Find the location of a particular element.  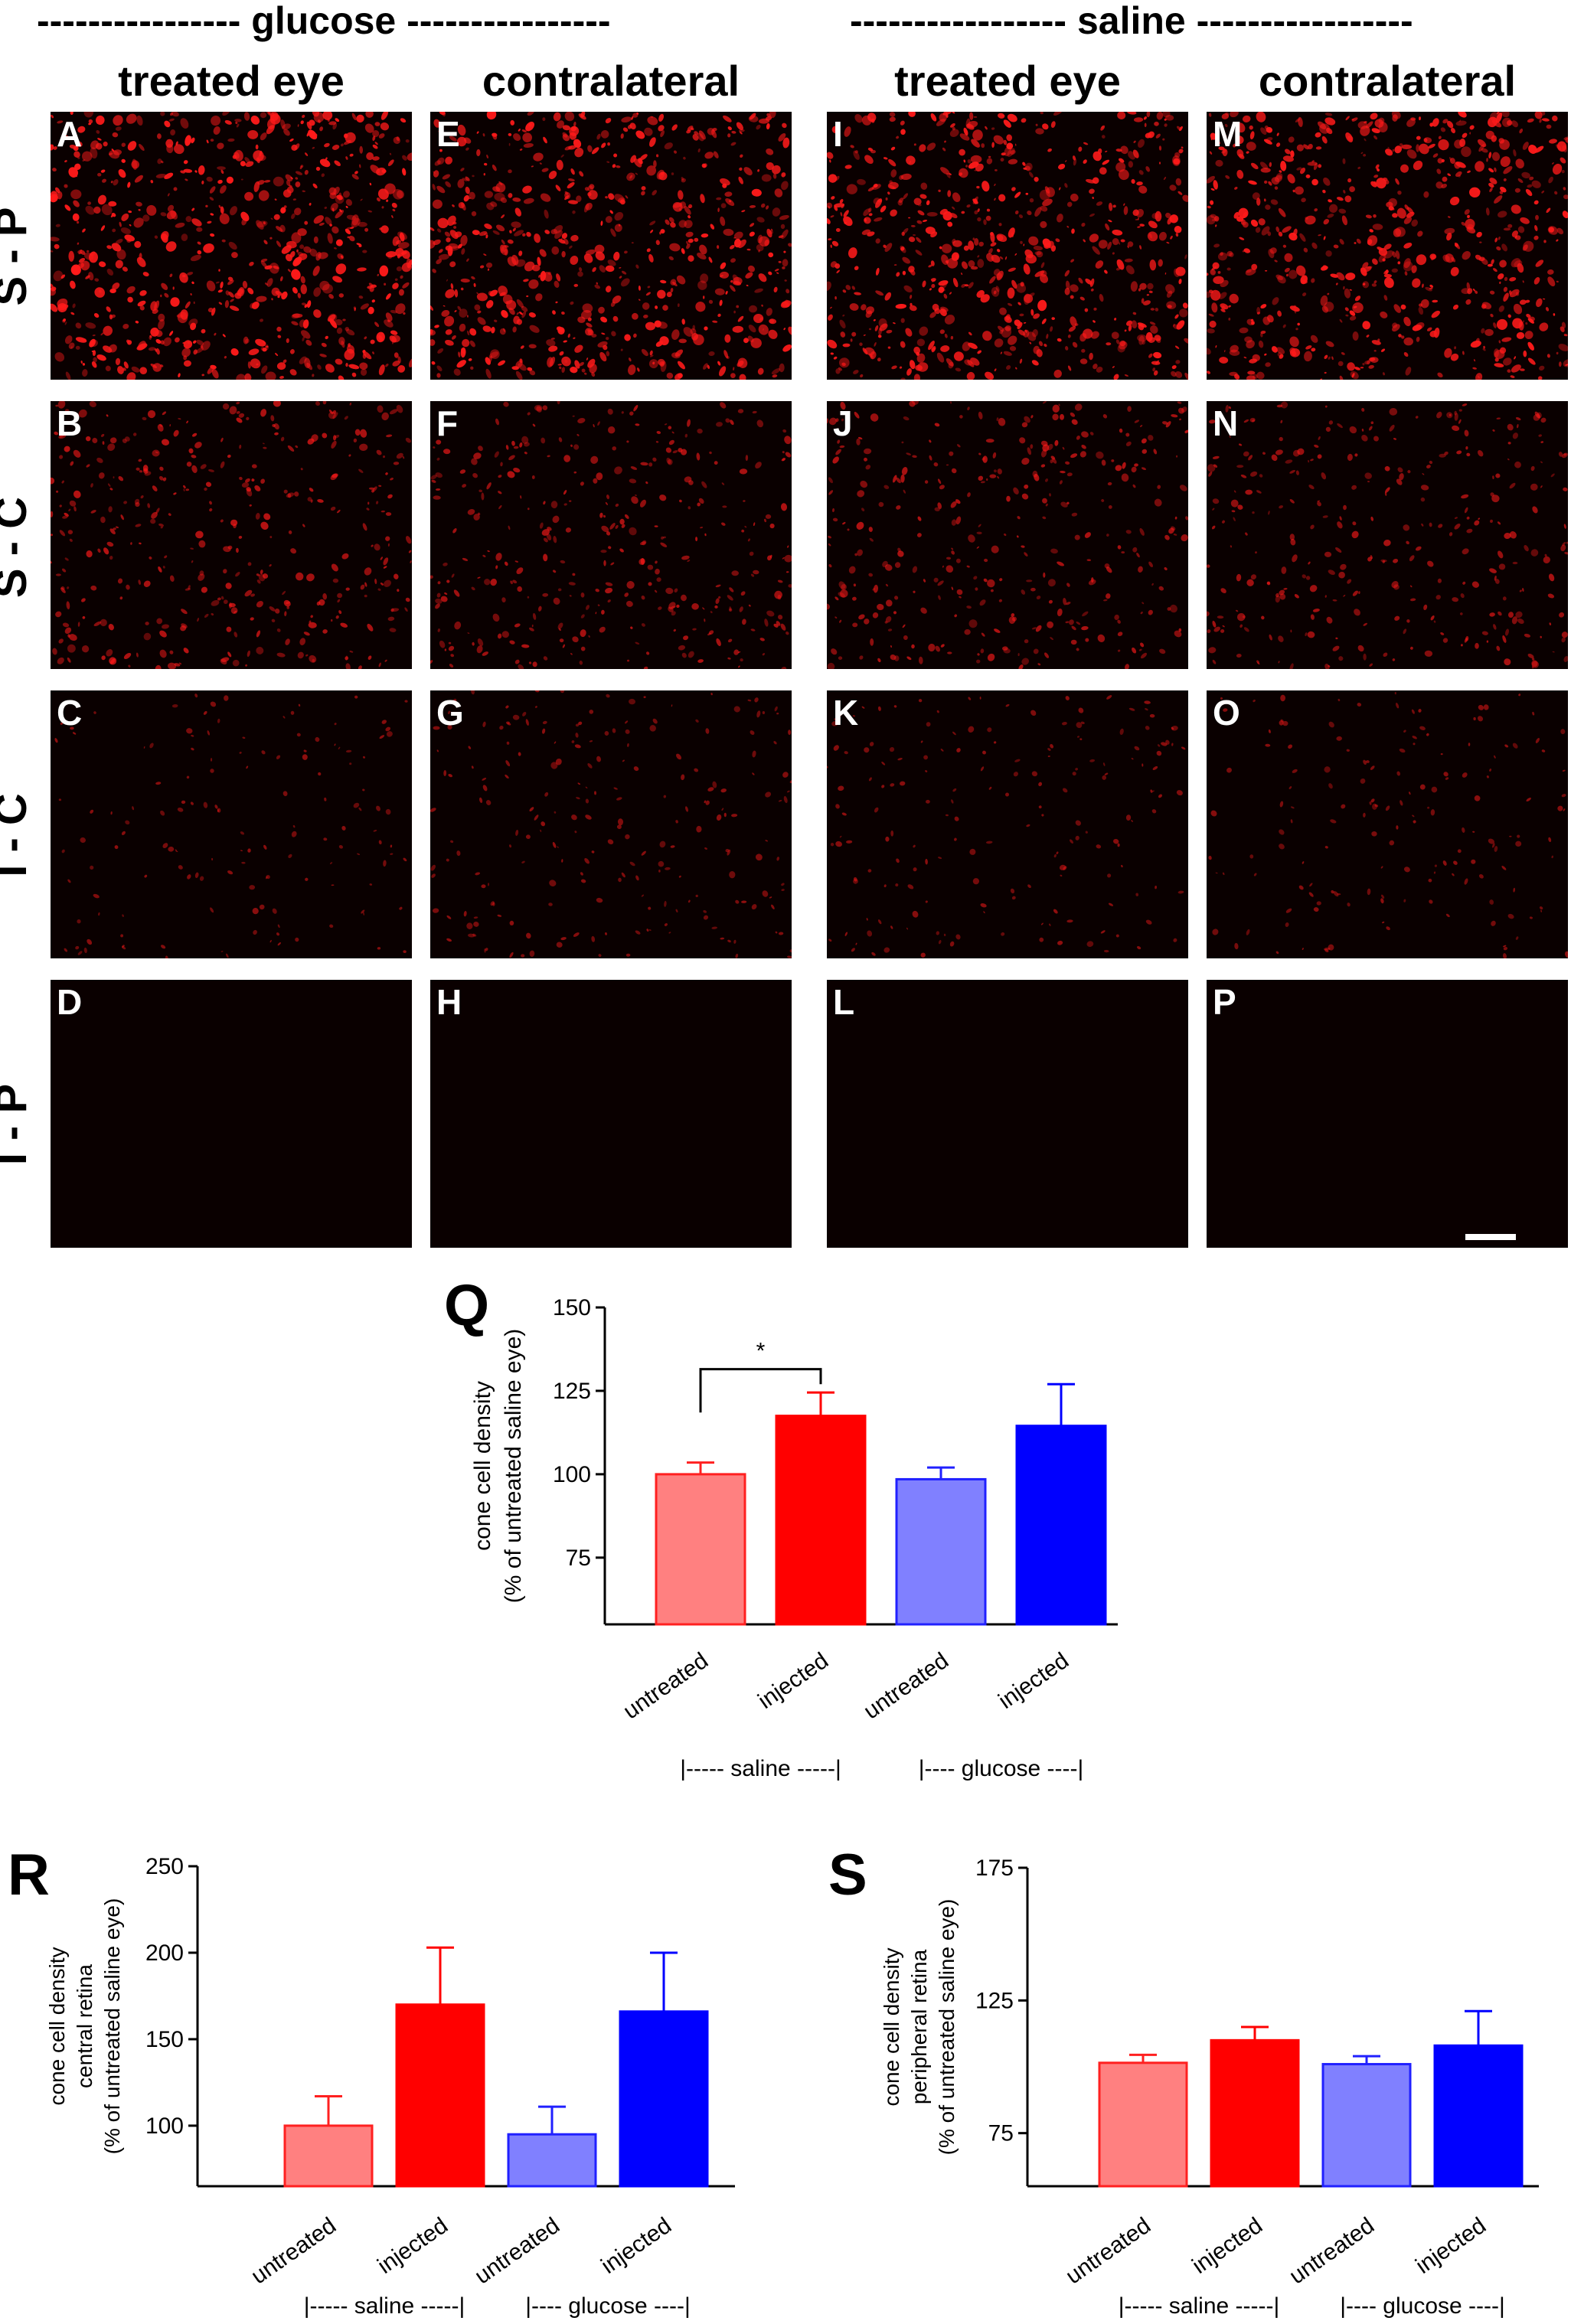

row-header-s-c: S - C is located at coordinates (18, 547).